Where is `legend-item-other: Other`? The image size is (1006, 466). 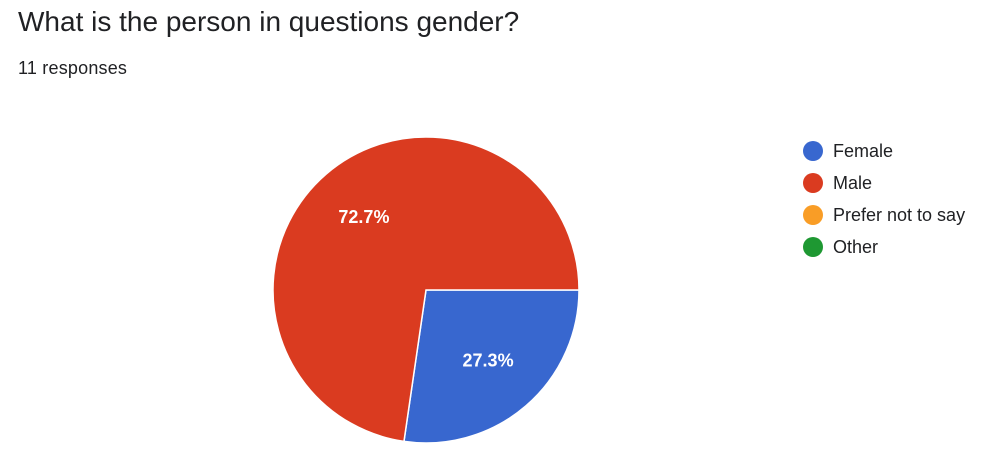 legend-item-other: Other is located at coordinates (884, 247).